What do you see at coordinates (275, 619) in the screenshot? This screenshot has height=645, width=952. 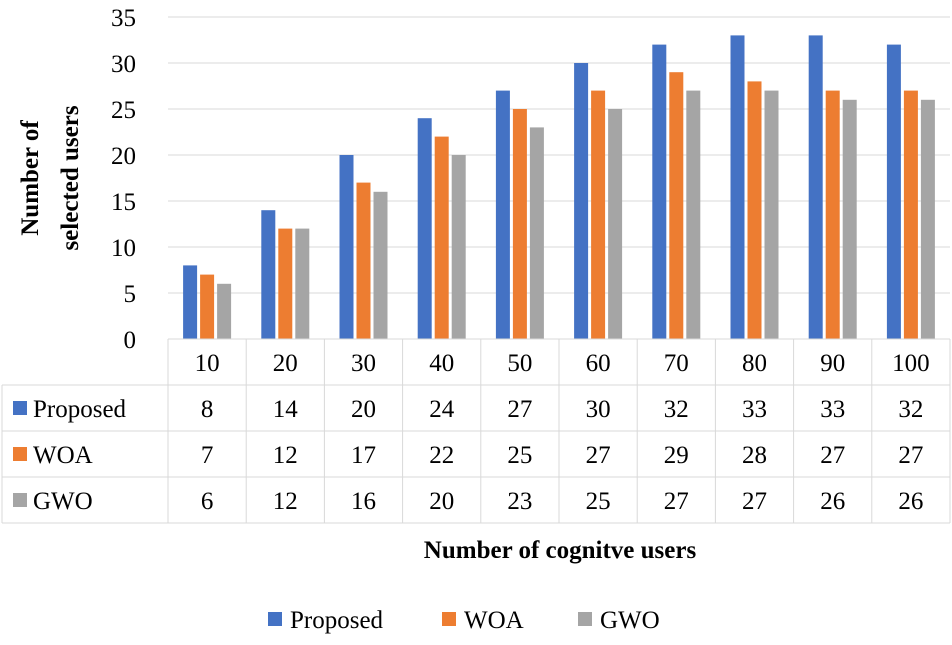 I see `legend-key-proposed` at bounding box center [275, 619].